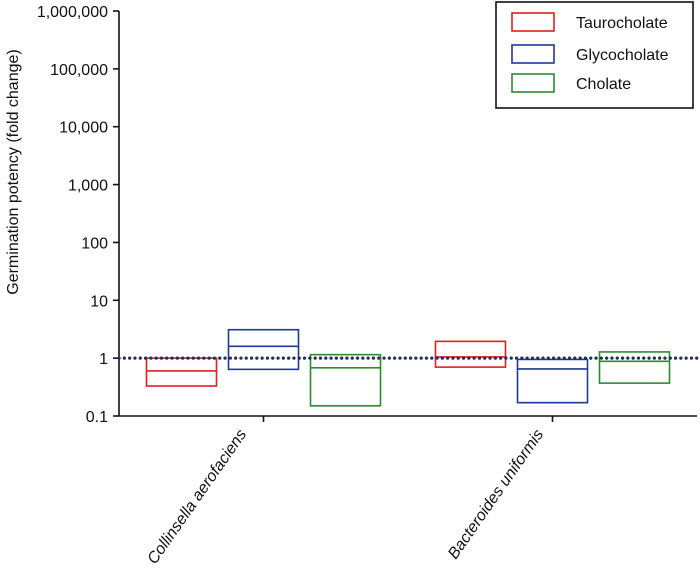 The width and height of the screenshot is (700, 578). Describe the element at coordinates (78, 215) in the screenshot. I see `y-axis-ticks: 0.1 1 10 100 1,000 10,000 100,000 1,000,000` at that location.